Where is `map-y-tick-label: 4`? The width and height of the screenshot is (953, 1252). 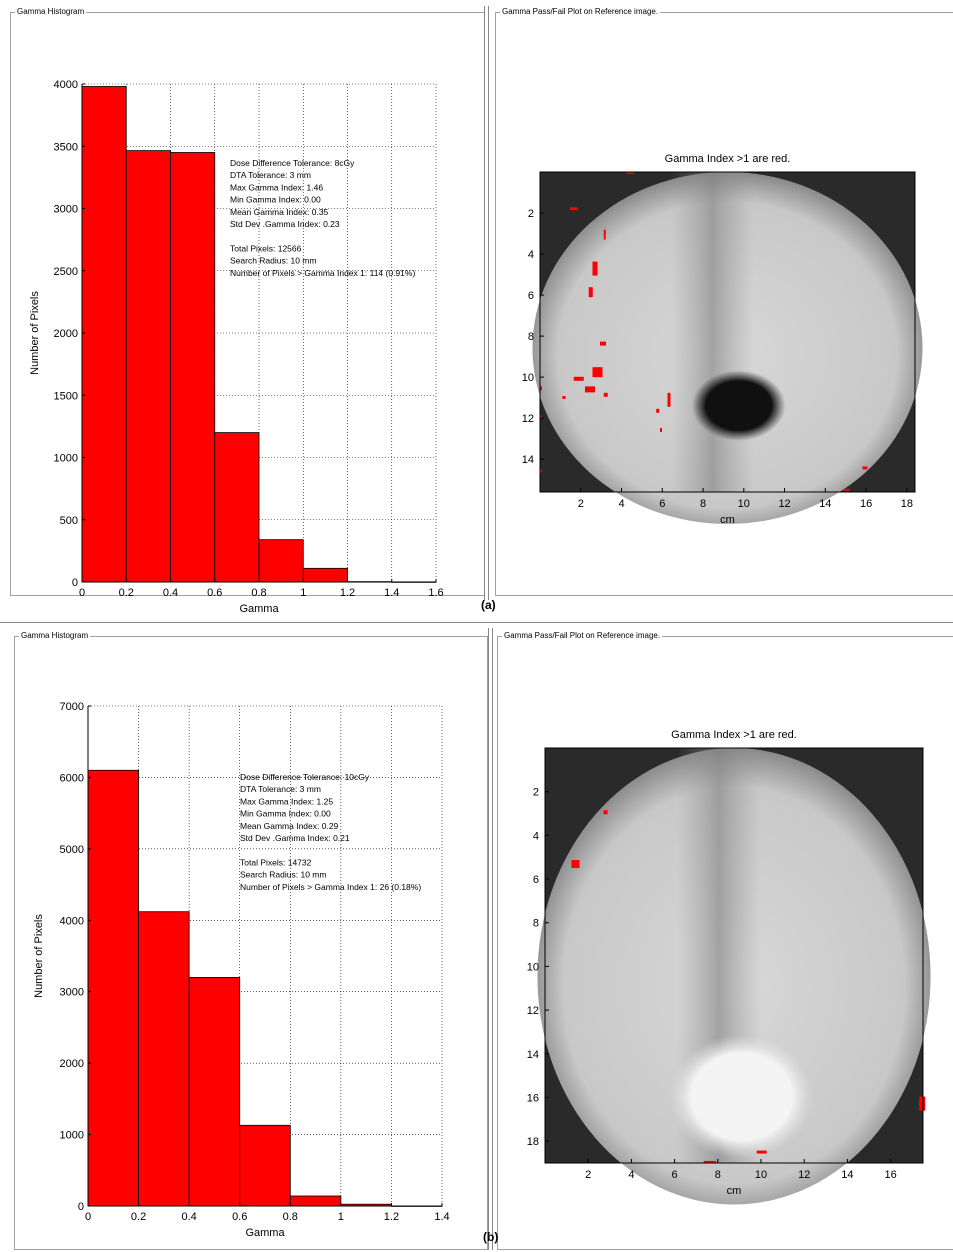 map-y-tick-label: 4 is located at coordinates (531, 255).